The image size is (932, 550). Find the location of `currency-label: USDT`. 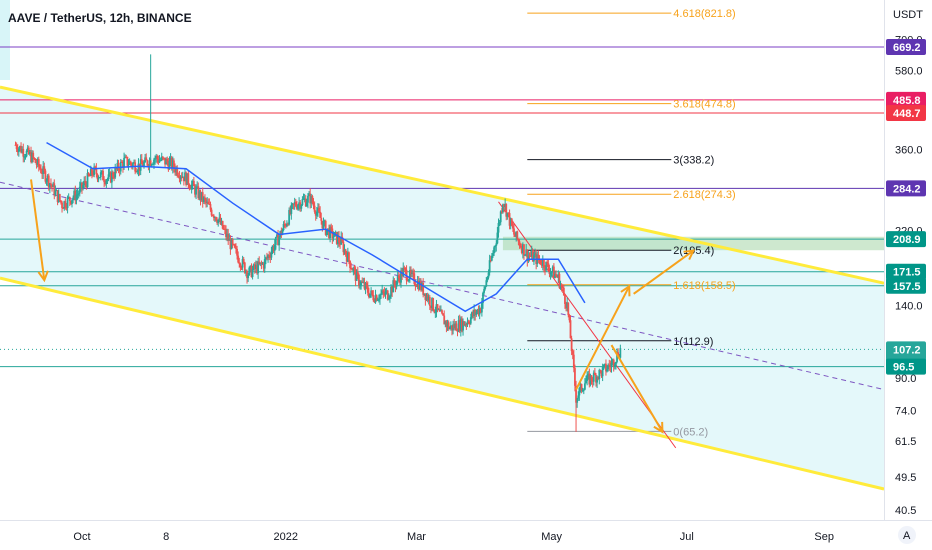

currency-label: USDT is located at coordinates (908, 15).